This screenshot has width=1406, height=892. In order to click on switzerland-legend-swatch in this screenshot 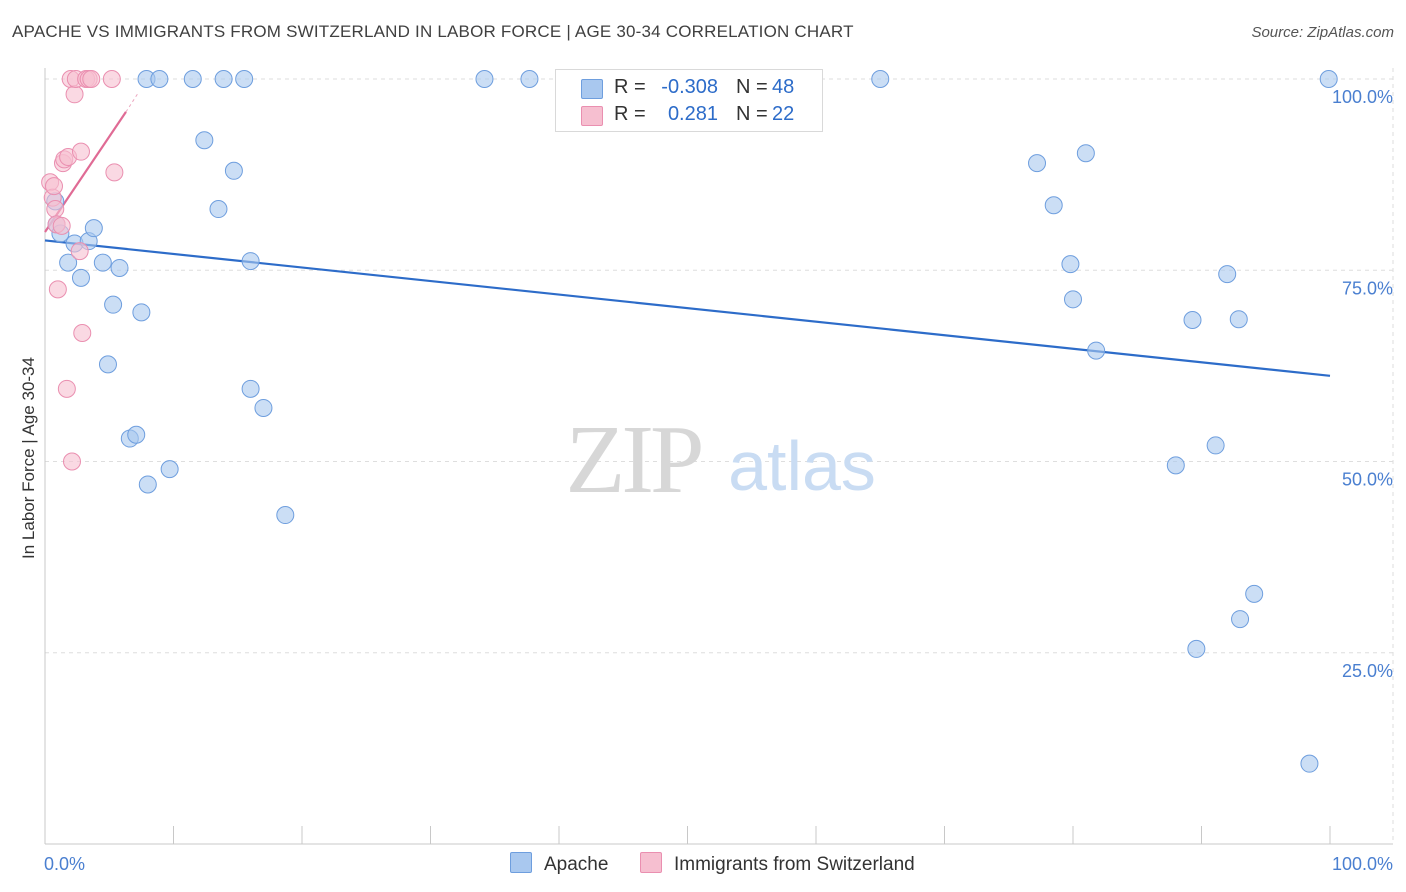, I will do `click(651, 862)`.